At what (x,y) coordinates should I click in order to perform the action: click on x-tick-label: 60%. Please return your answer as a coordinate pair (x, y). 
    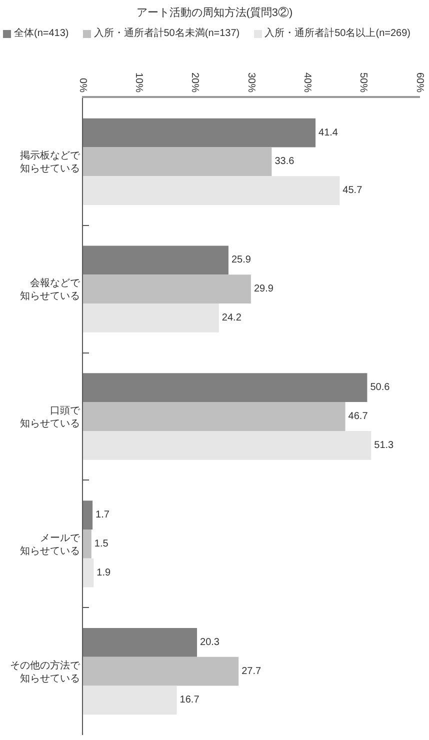
    Looking at the image, I should click on (419, 82).